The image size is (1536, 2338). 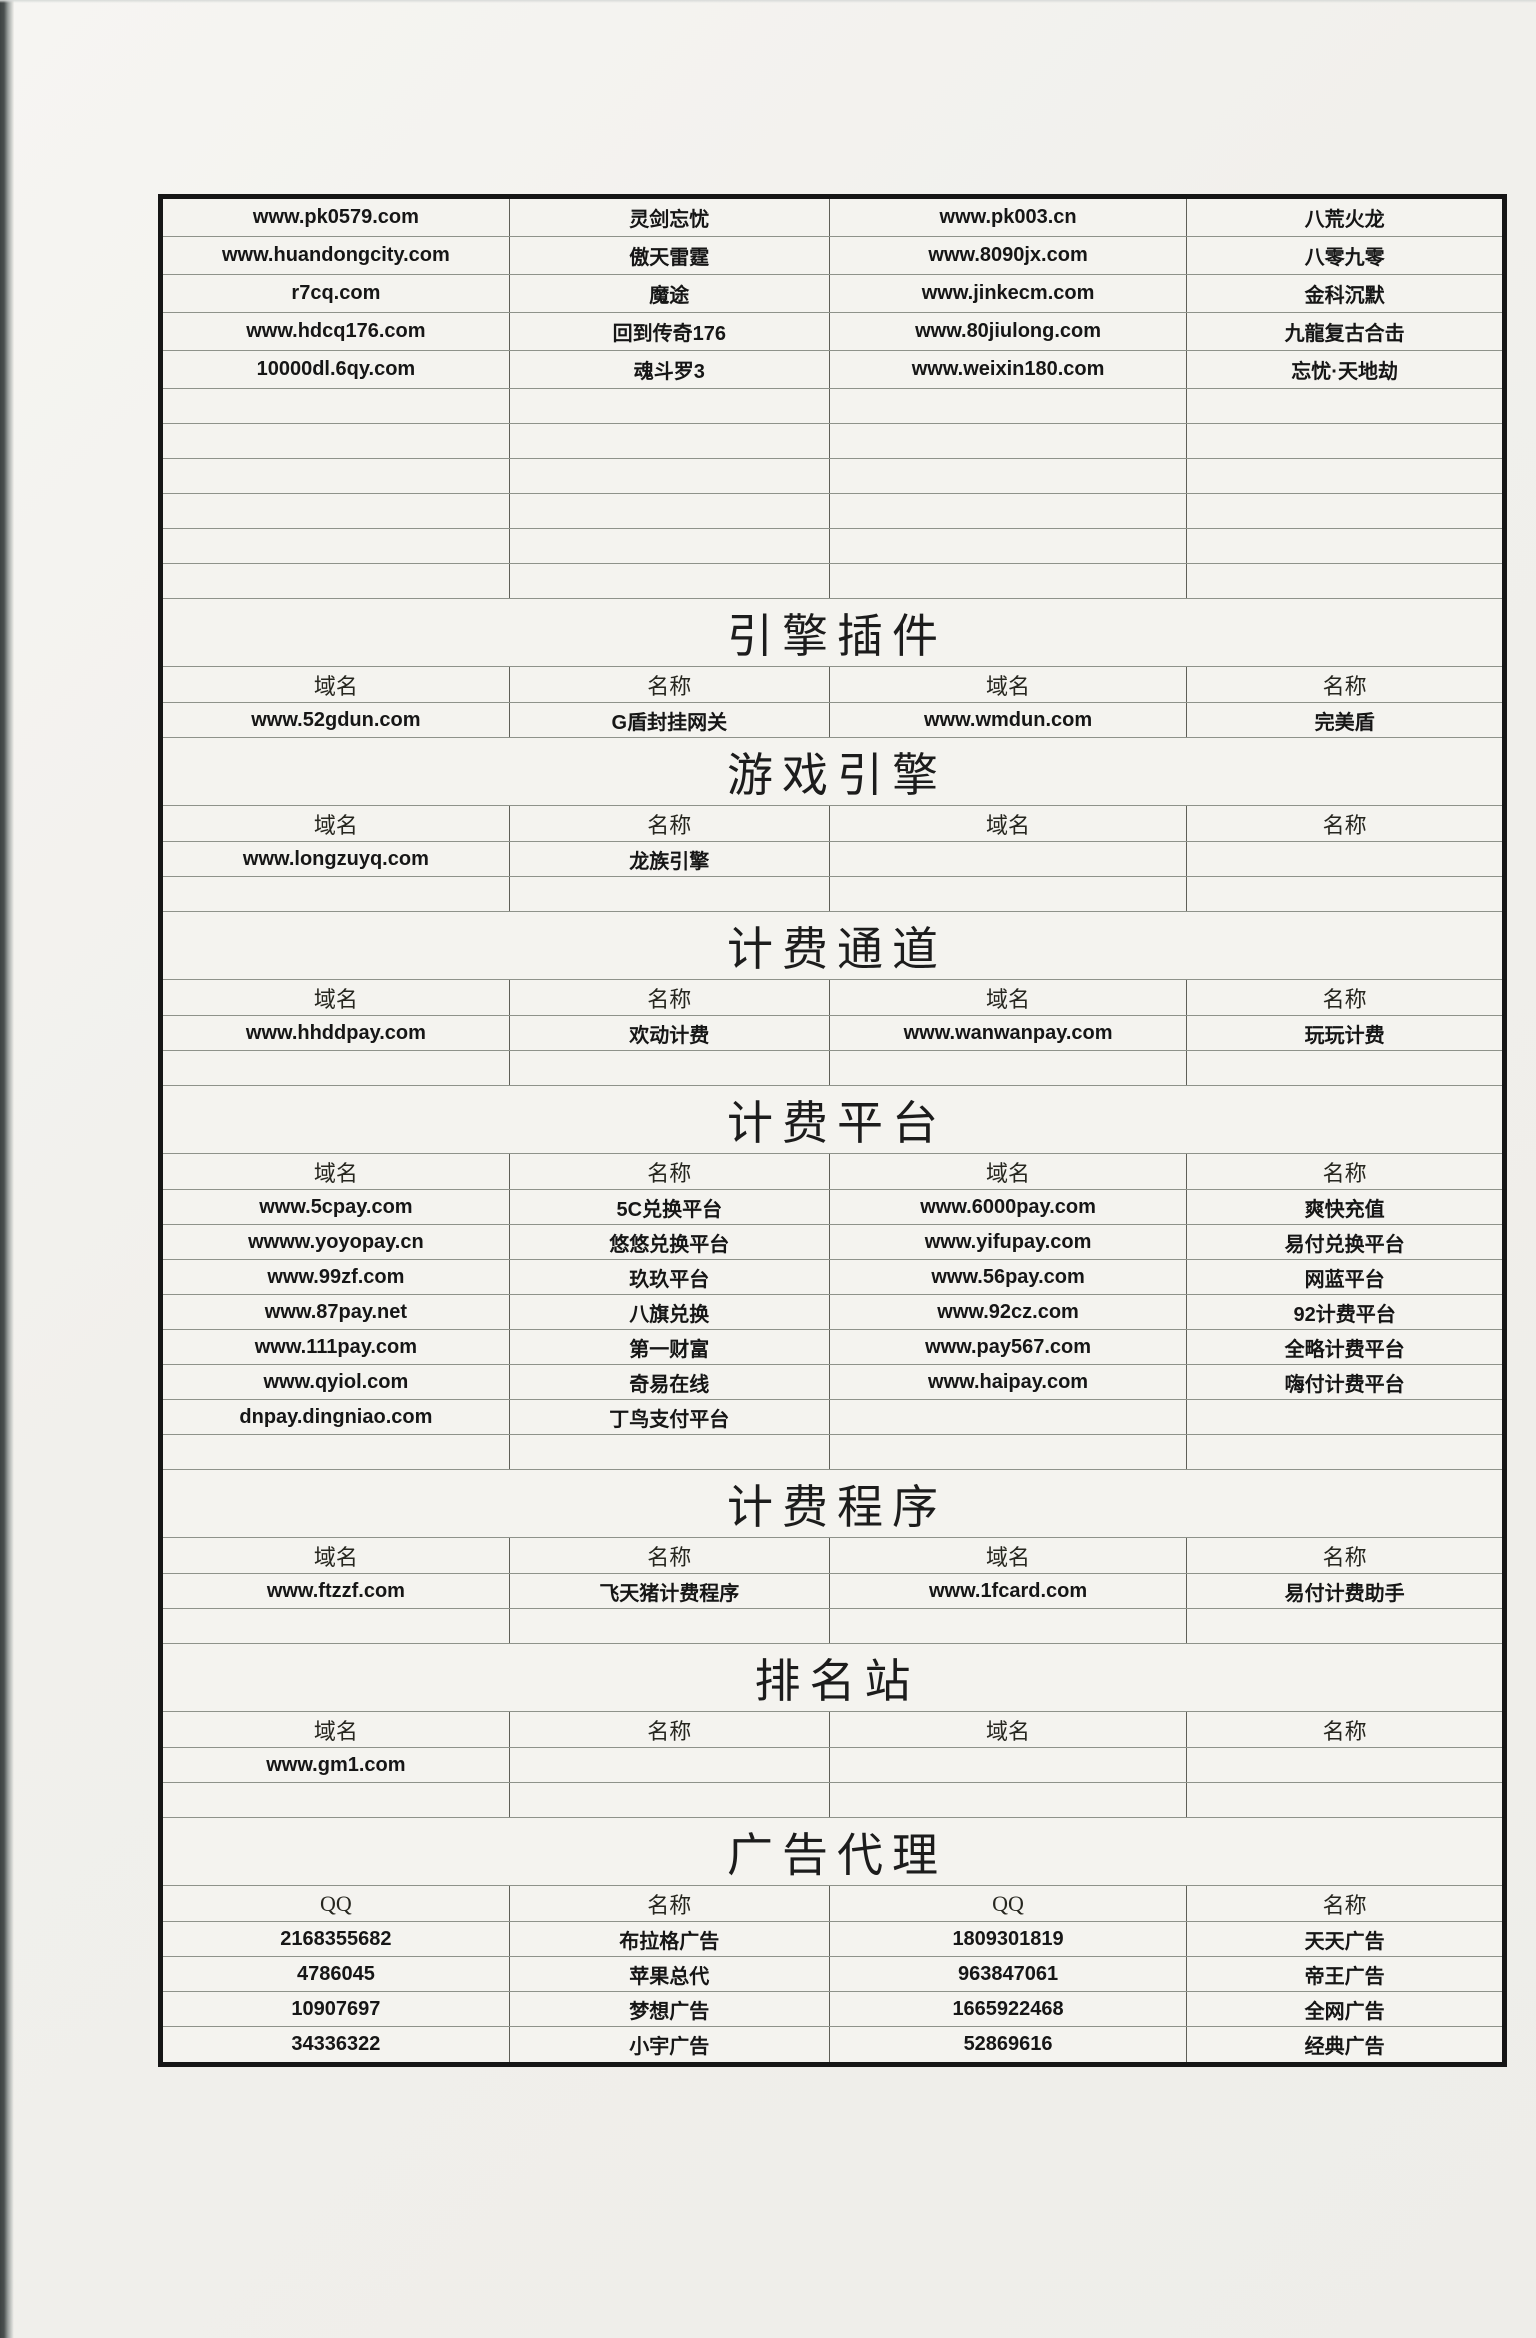 What do you see at coordinates (670, 1591) in the screenshot?
I see `table-cell: 飞天猪计费程序` at bounding box center [670, 1591].